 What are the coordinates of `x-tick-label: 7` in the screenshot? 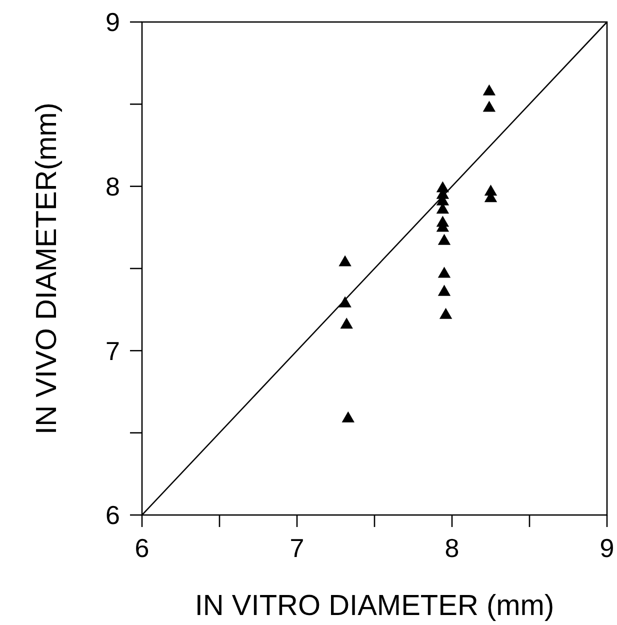 It's located at (297, 548).